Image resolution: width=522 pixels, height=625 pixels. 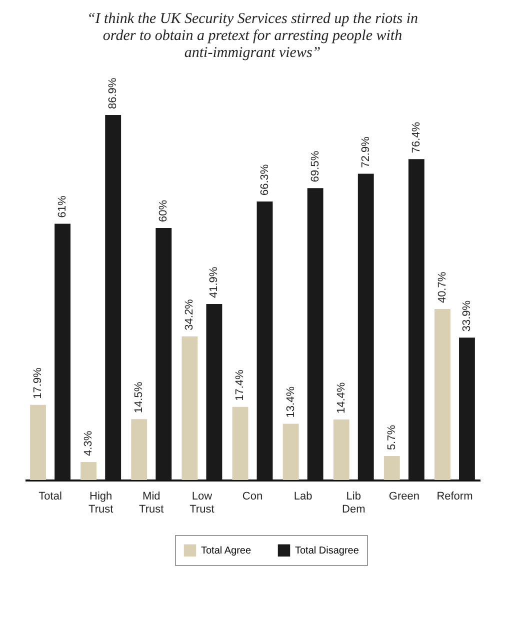 What do you see at coordinates (252, 35) in the screenshot?
I see `chart-title: “I think the UK Security Services stirred up the riots in order to obtain a pretext for arresting people with anti-immigrant views”` at bounding box center [252, 35].